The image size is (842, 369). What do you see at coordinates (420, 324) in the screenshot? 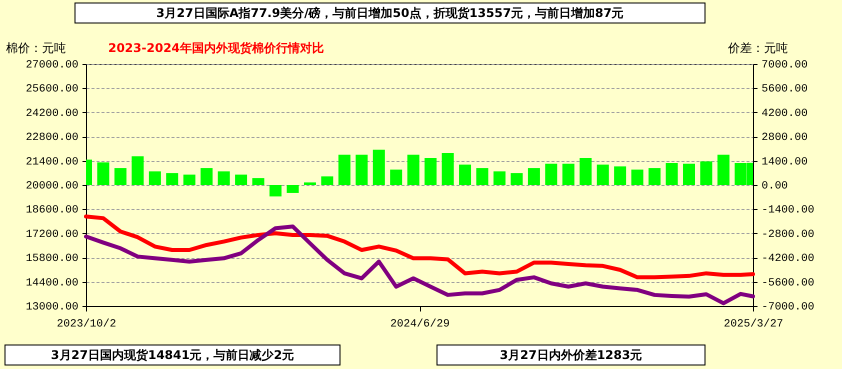
I see `x-tick-label: 2024/6/29` at bounding box center [420, 324].